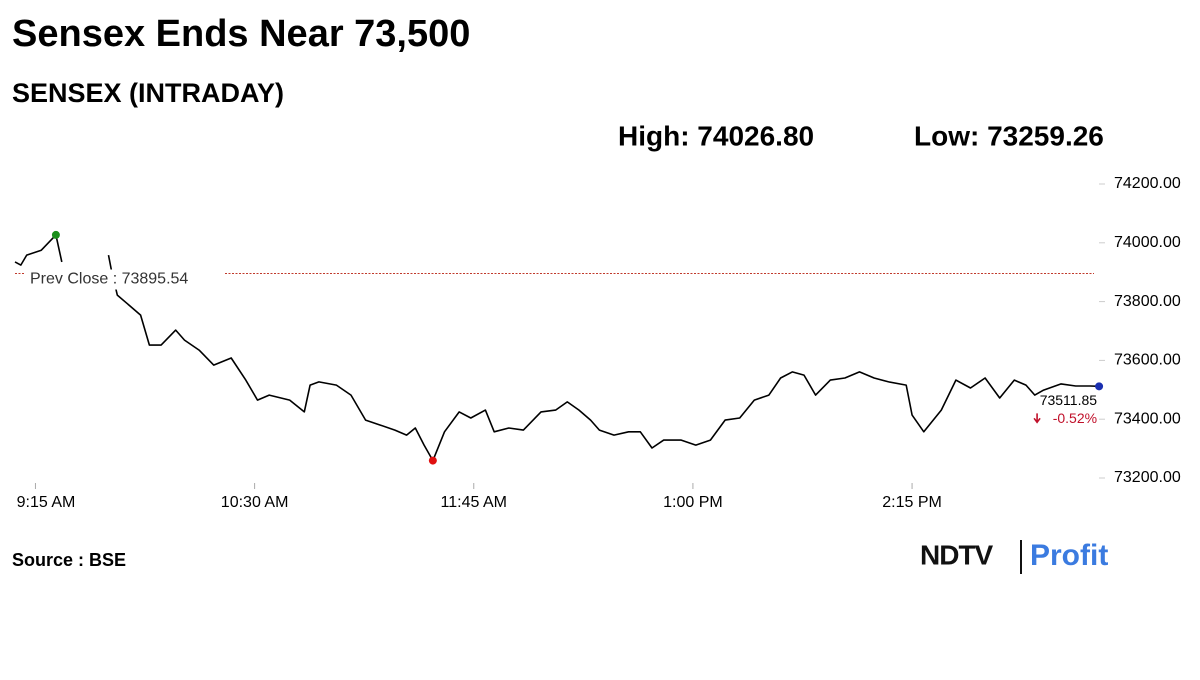 This screenshot has width=1200, height=680. What do you see at coordinates (1037, 418) in the screenshot?
I see `down-arrow` at bounding box center [1037, 418].